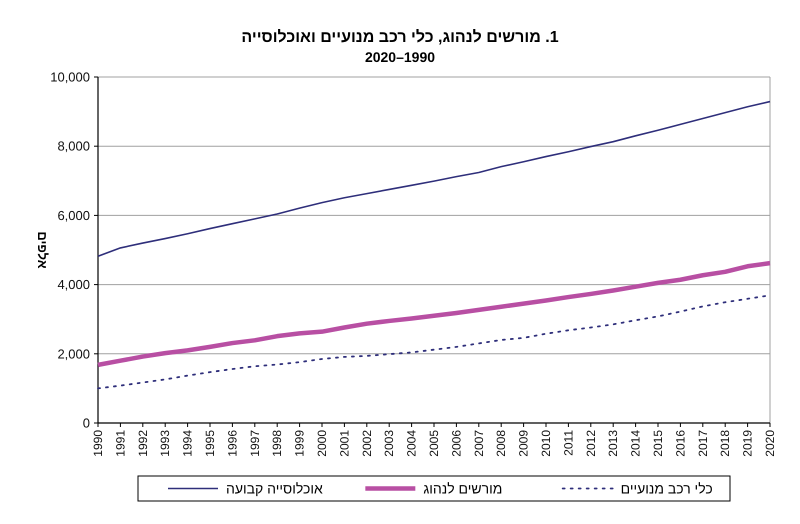  I want to click on x-tick-label: 2019, so click(747, 443).